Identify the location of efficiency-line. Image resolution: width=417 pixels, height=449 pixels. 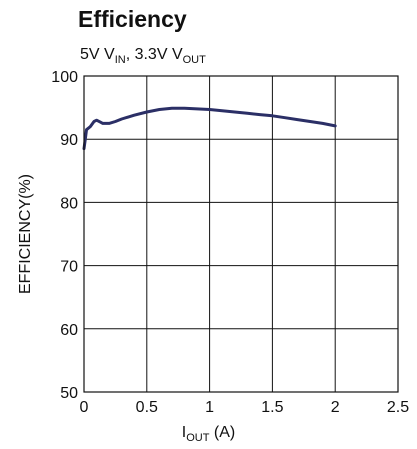
(209, 128).